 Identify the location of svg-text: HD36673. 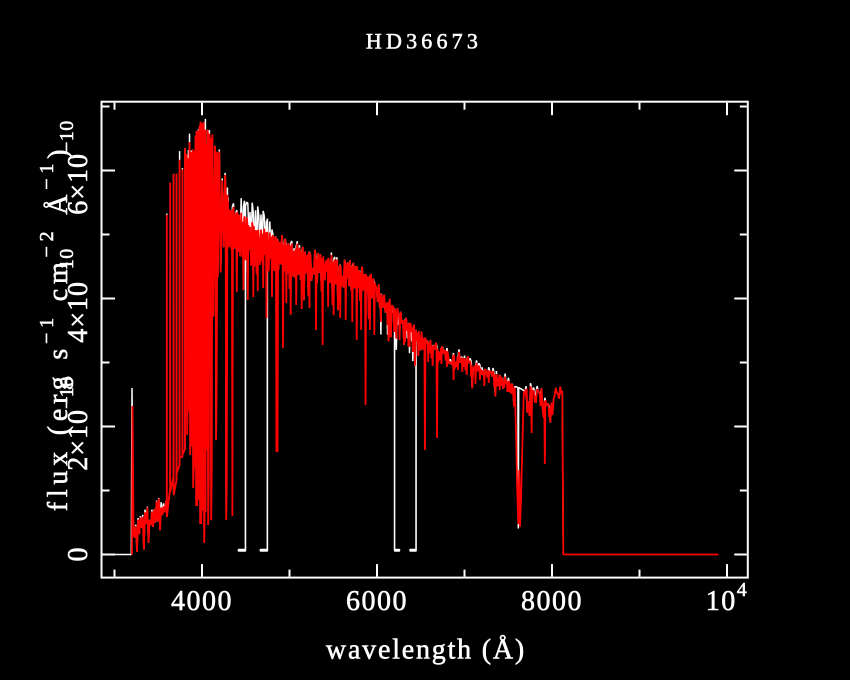
(424, 41).